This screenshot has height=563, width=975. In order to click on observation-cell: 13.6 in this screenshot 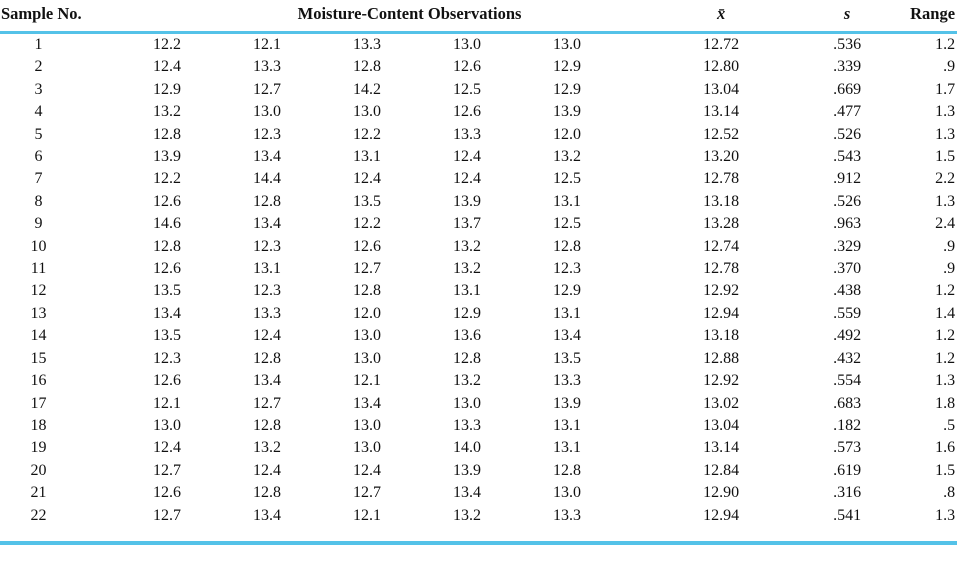, I will do `click(467, 336)`.